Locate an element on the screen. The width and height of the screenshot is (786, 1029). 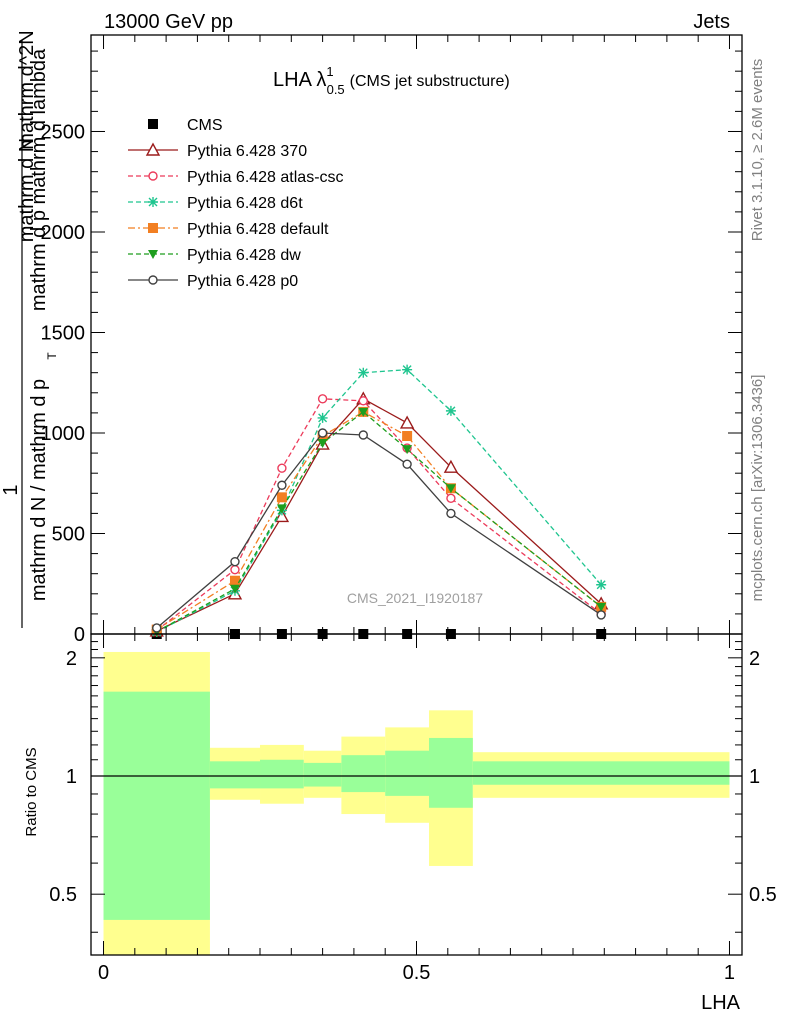
legend-label-6: Pythia 6.428 p0 is located at coordinates (242, 281).